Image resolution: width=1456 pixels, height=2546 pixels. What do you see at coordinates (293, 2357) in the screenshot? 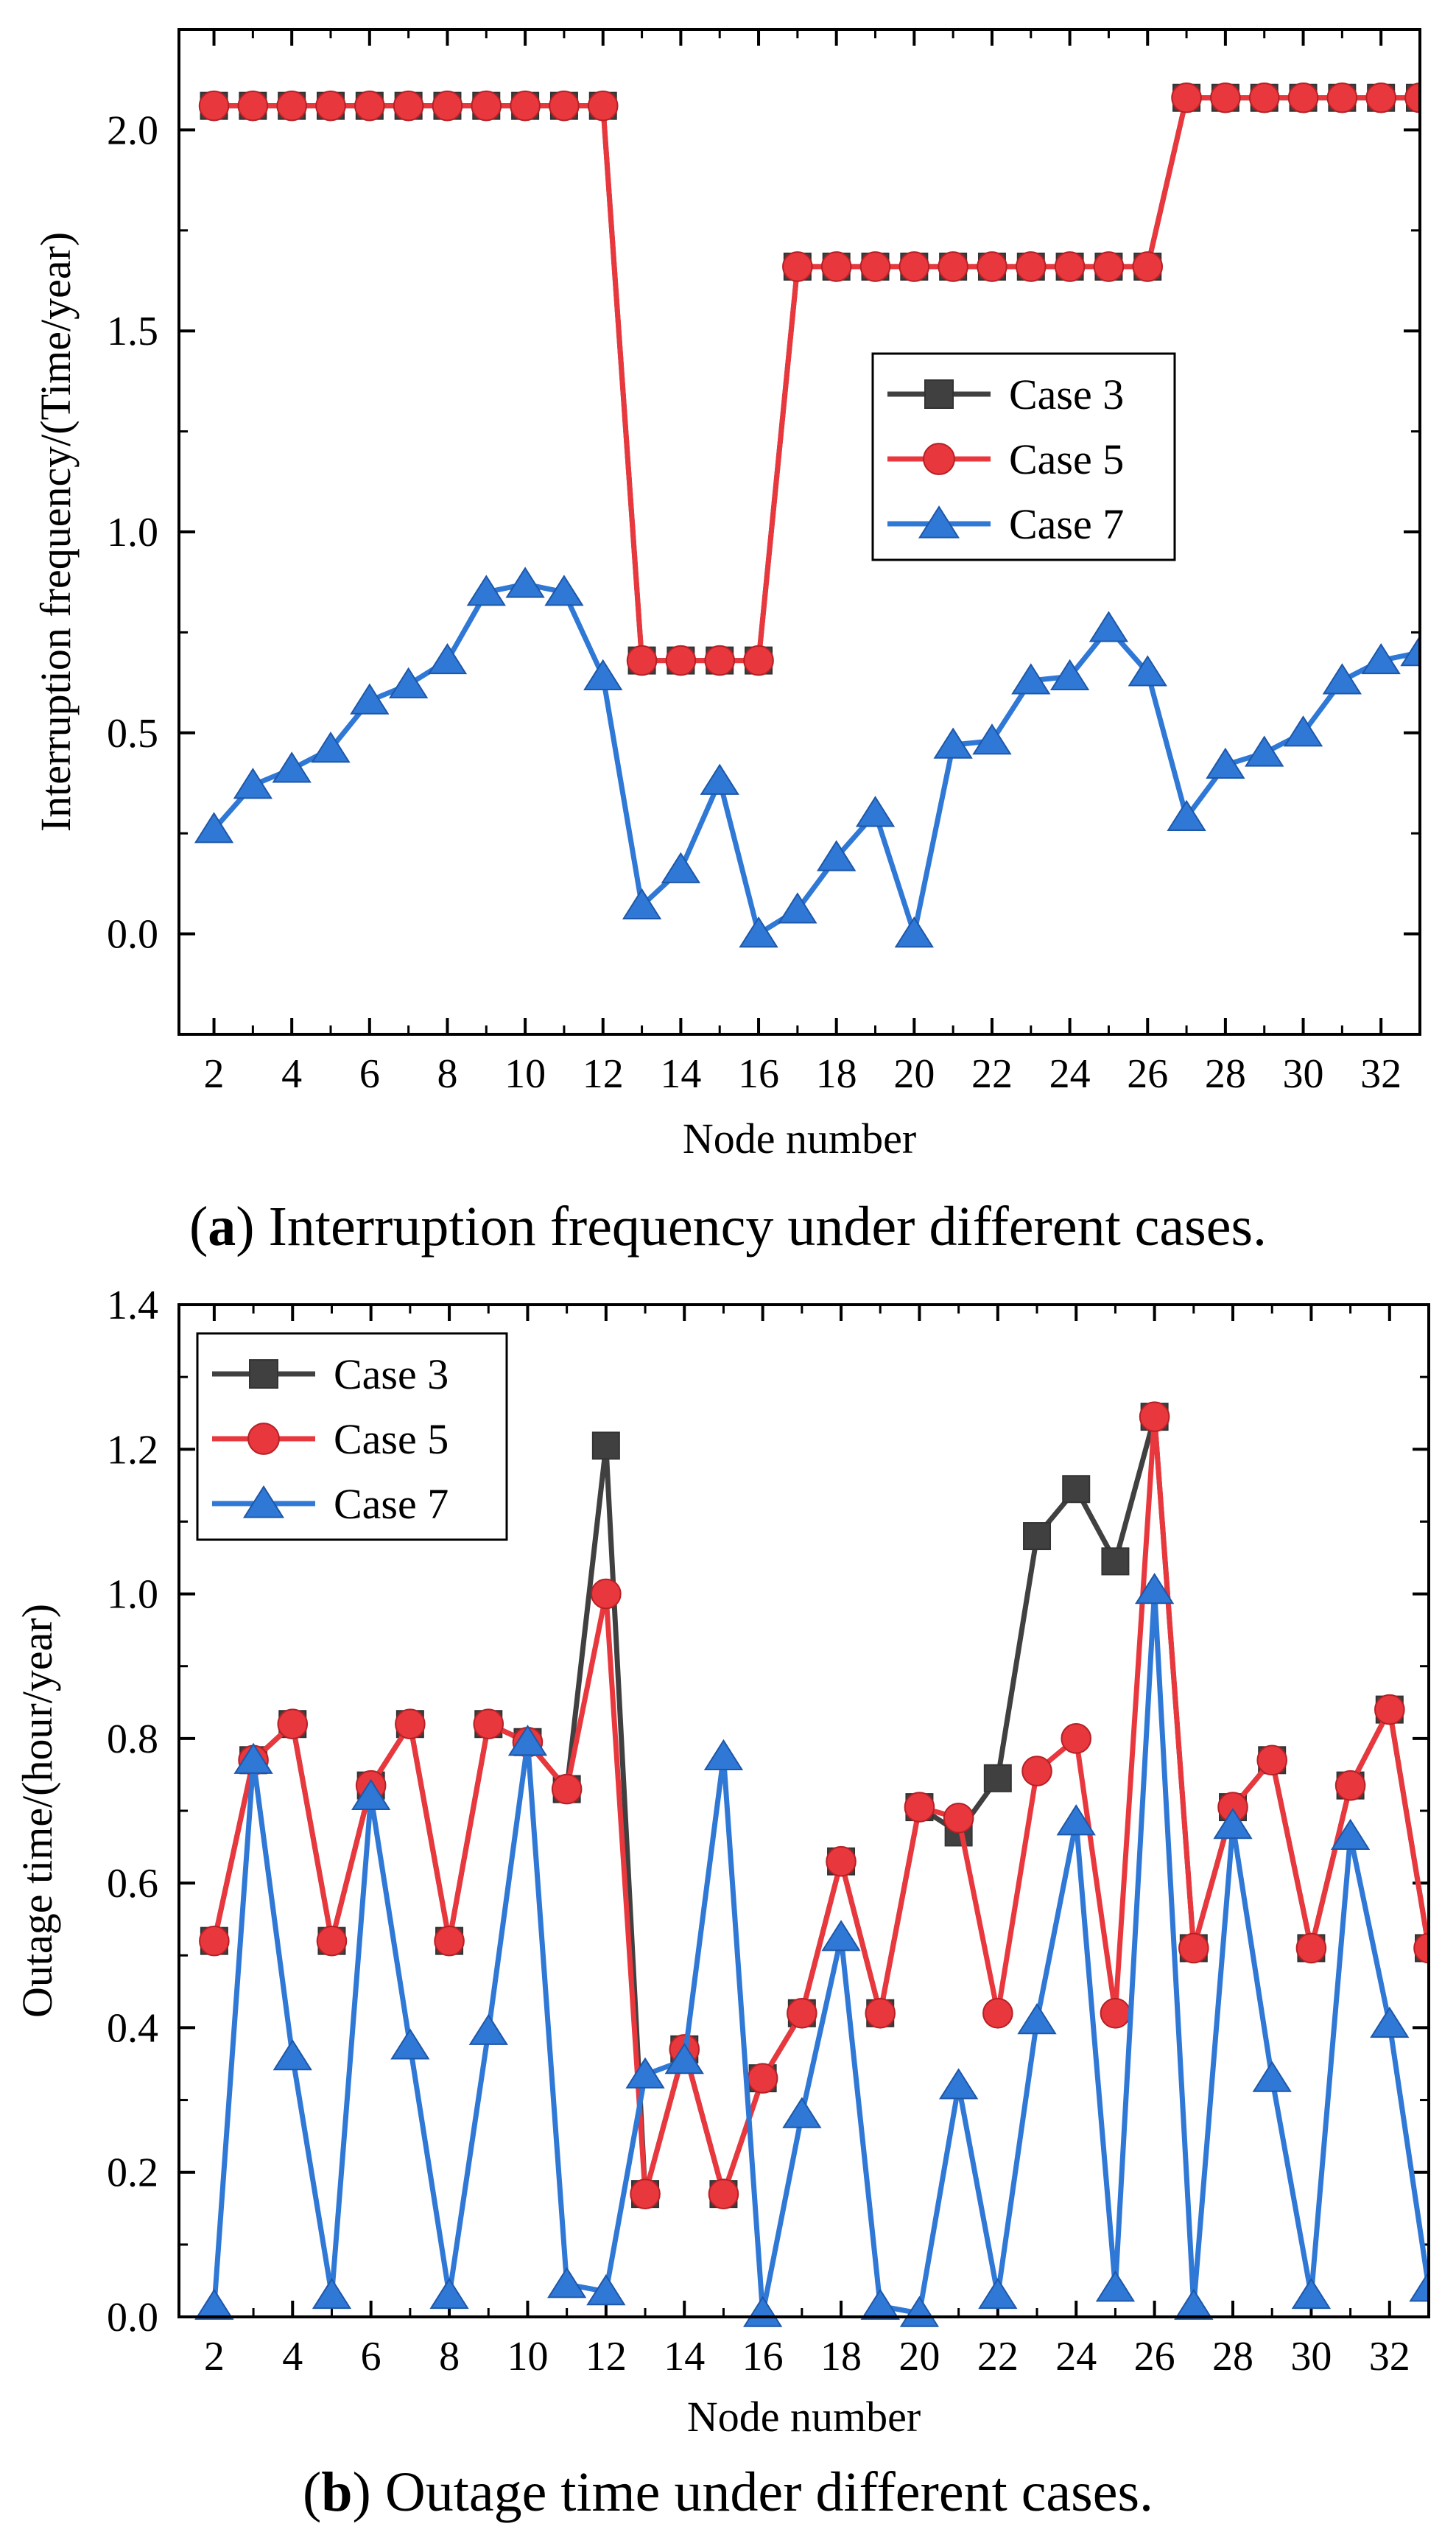
I see `x-tick-label: 4` at bounding box center [293, 2357].